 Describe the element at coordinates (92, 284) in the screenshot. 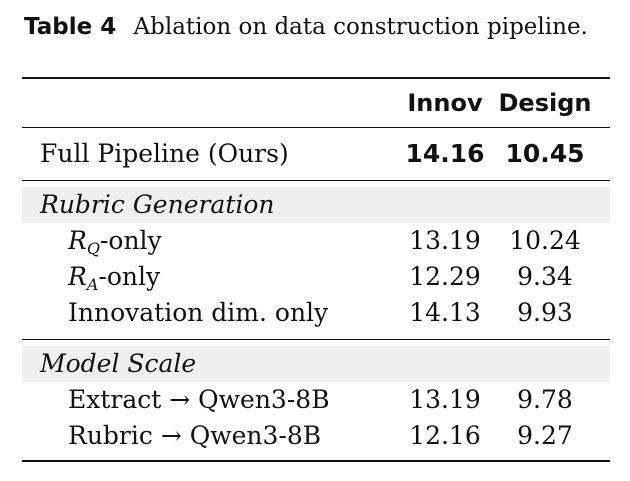

I see `math-subscript-a: A` at that location.